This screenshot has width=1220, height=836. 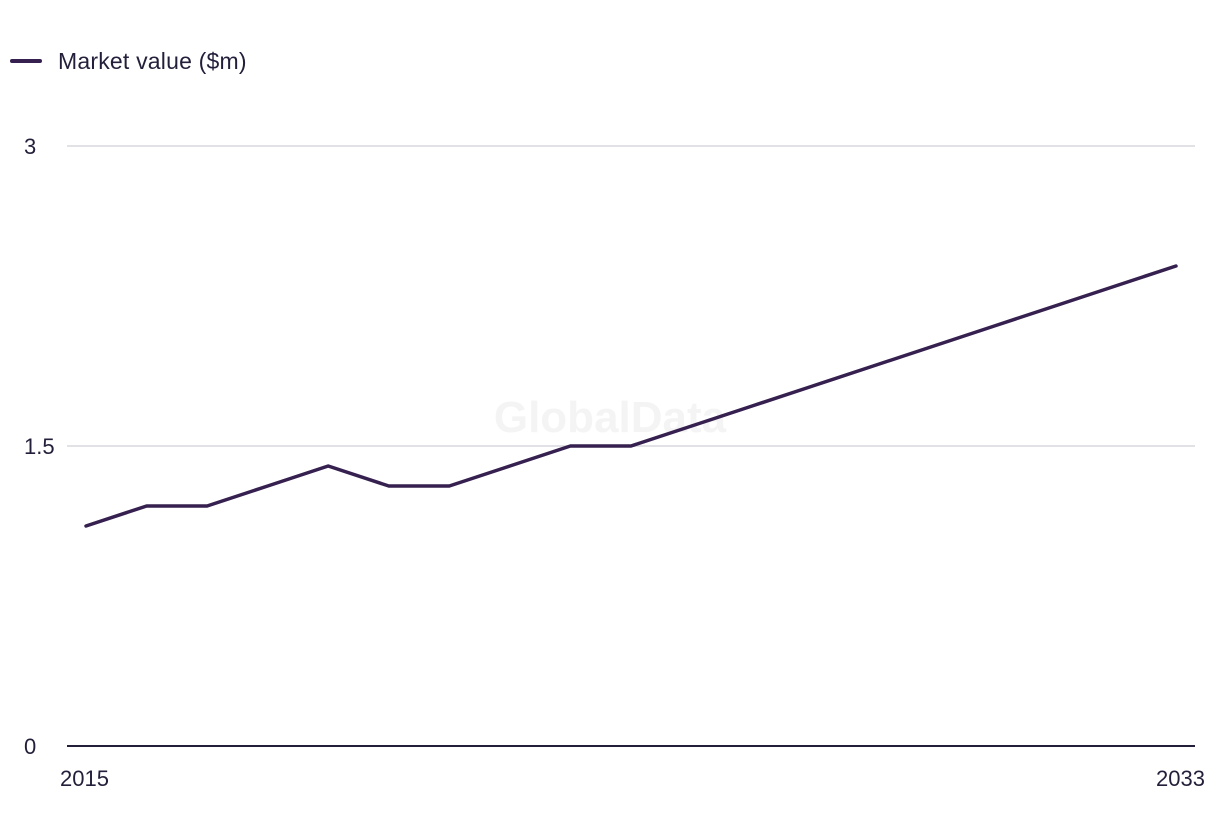 What do you see at coordinates (1180, 778) in the screenshot?
I see `x-tick-label: 2033` at bounding box center [1180, 778].